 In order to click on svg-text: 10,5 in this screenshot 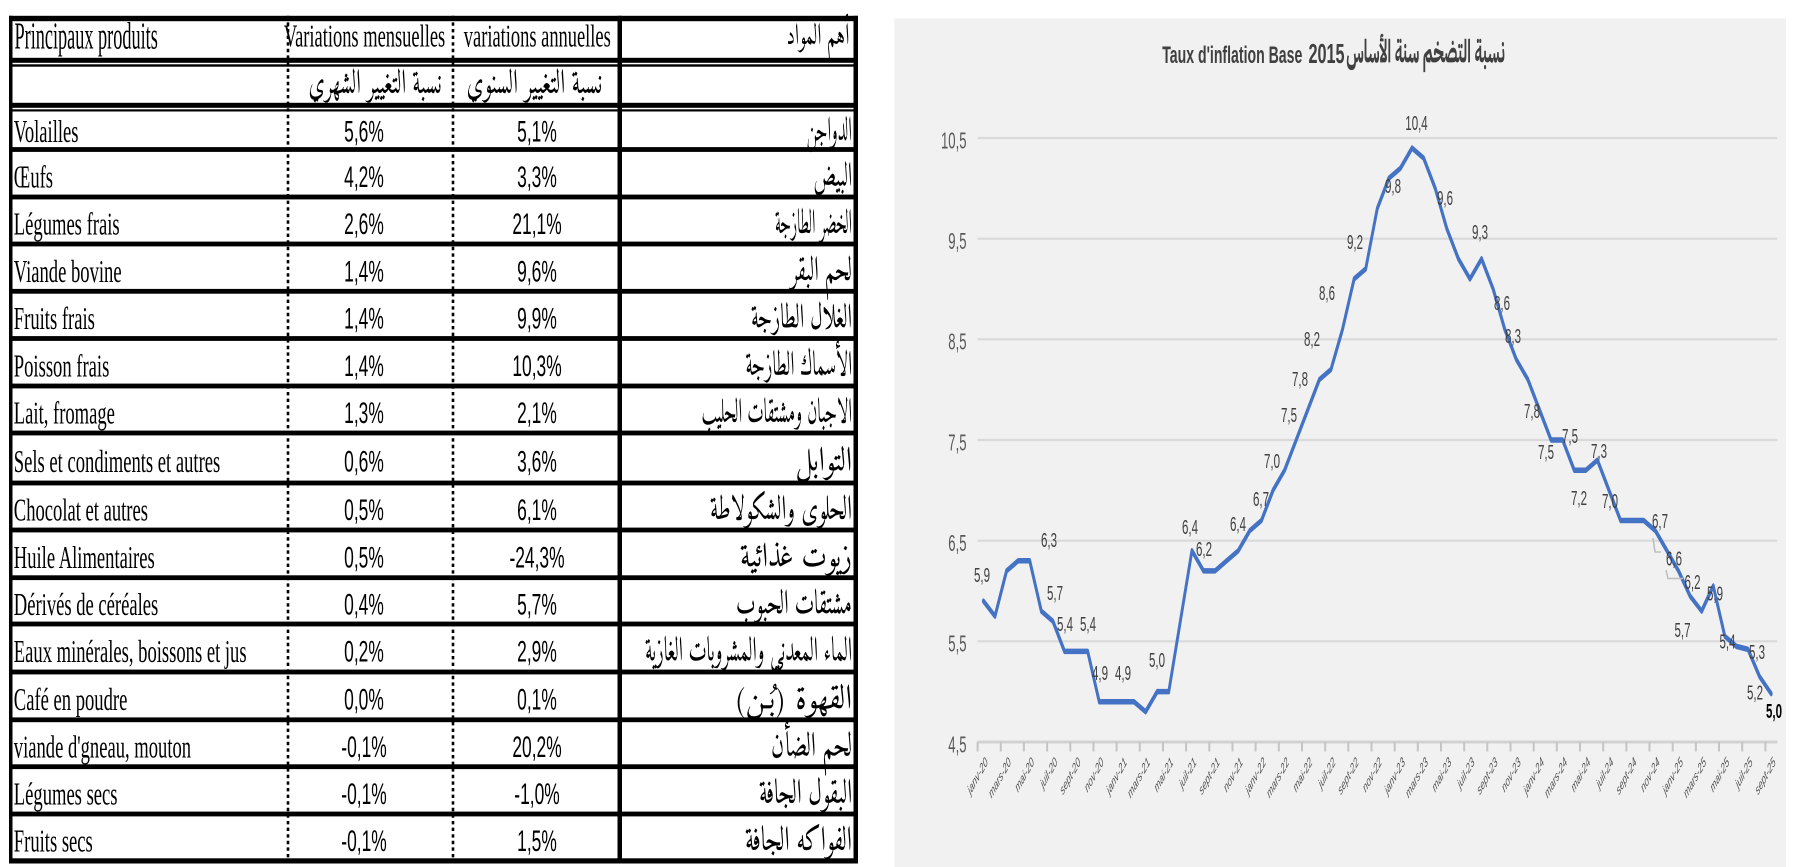, I will do `click(953, 140)`.